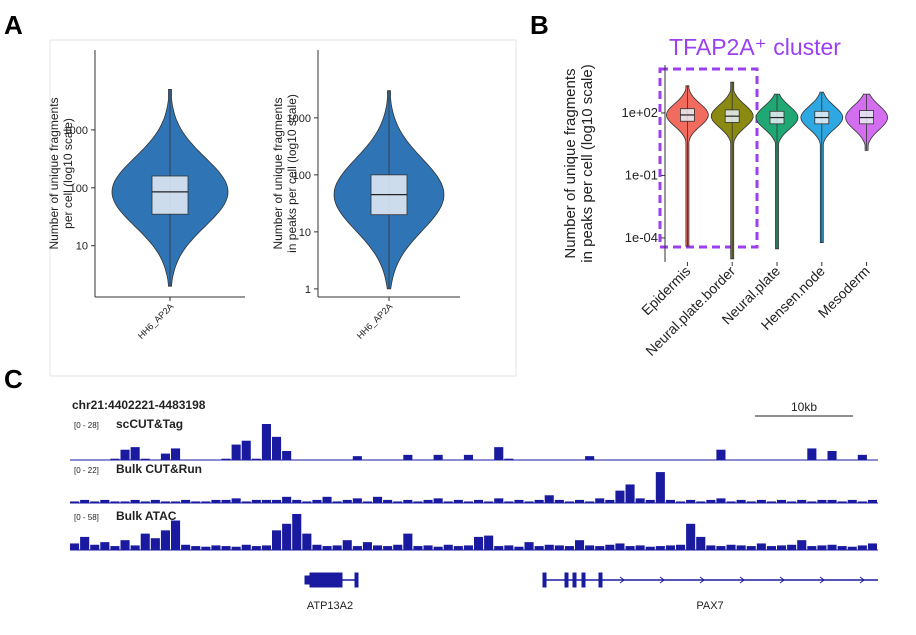 The image size is (916, 635). I want to click on panel-label: A, so click(13, 25).